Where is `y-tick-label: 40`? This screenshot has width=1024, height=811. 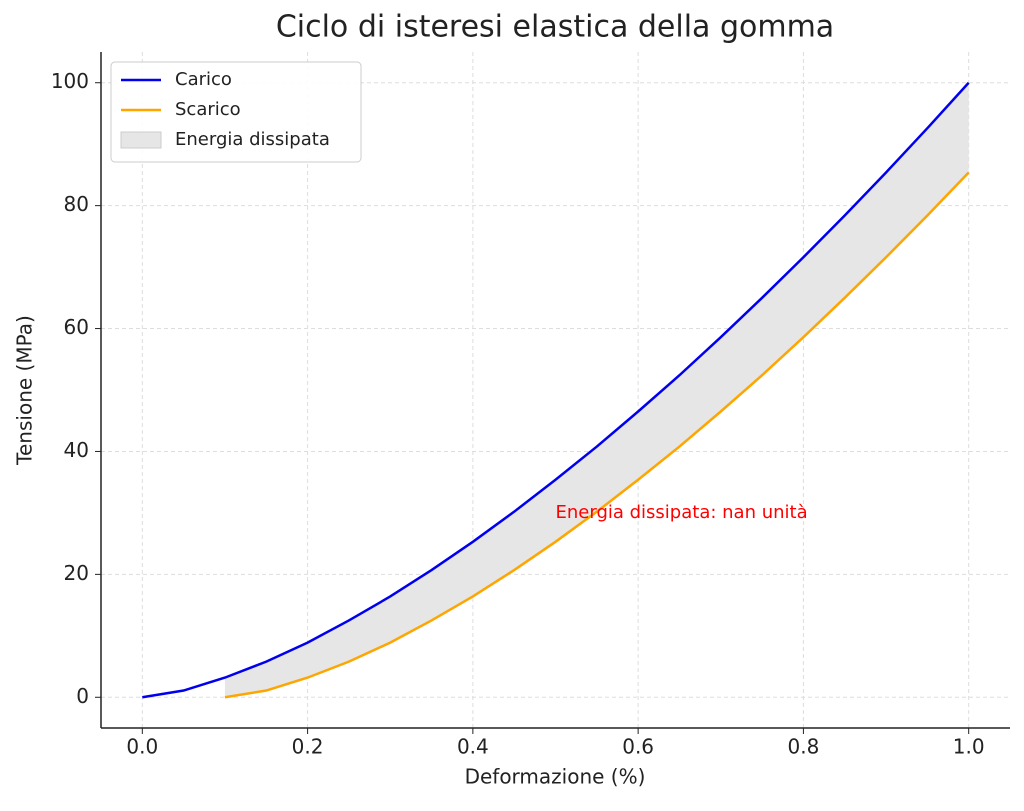 y-tick-label: 40 is located at coordinates (76, 450).